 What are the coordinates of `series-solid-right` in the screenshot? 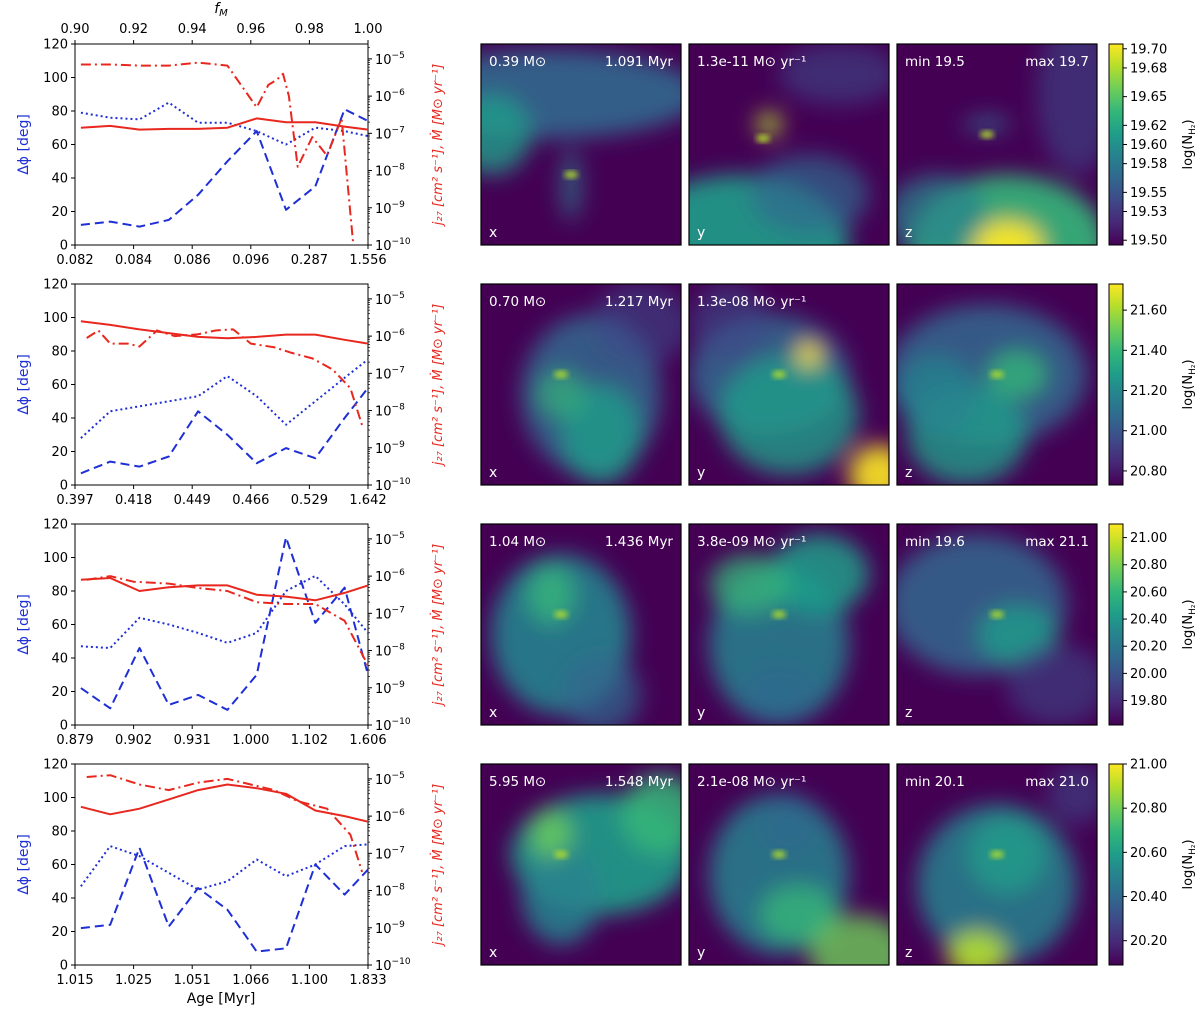 It's located at (224, 332).